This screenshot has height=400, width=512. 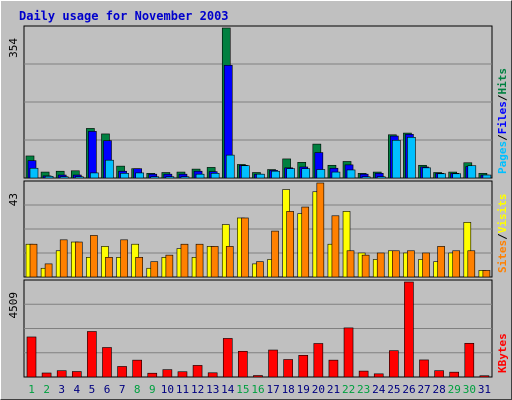 I want to click on legend-3: KBytes, so click(x=502, y=353).